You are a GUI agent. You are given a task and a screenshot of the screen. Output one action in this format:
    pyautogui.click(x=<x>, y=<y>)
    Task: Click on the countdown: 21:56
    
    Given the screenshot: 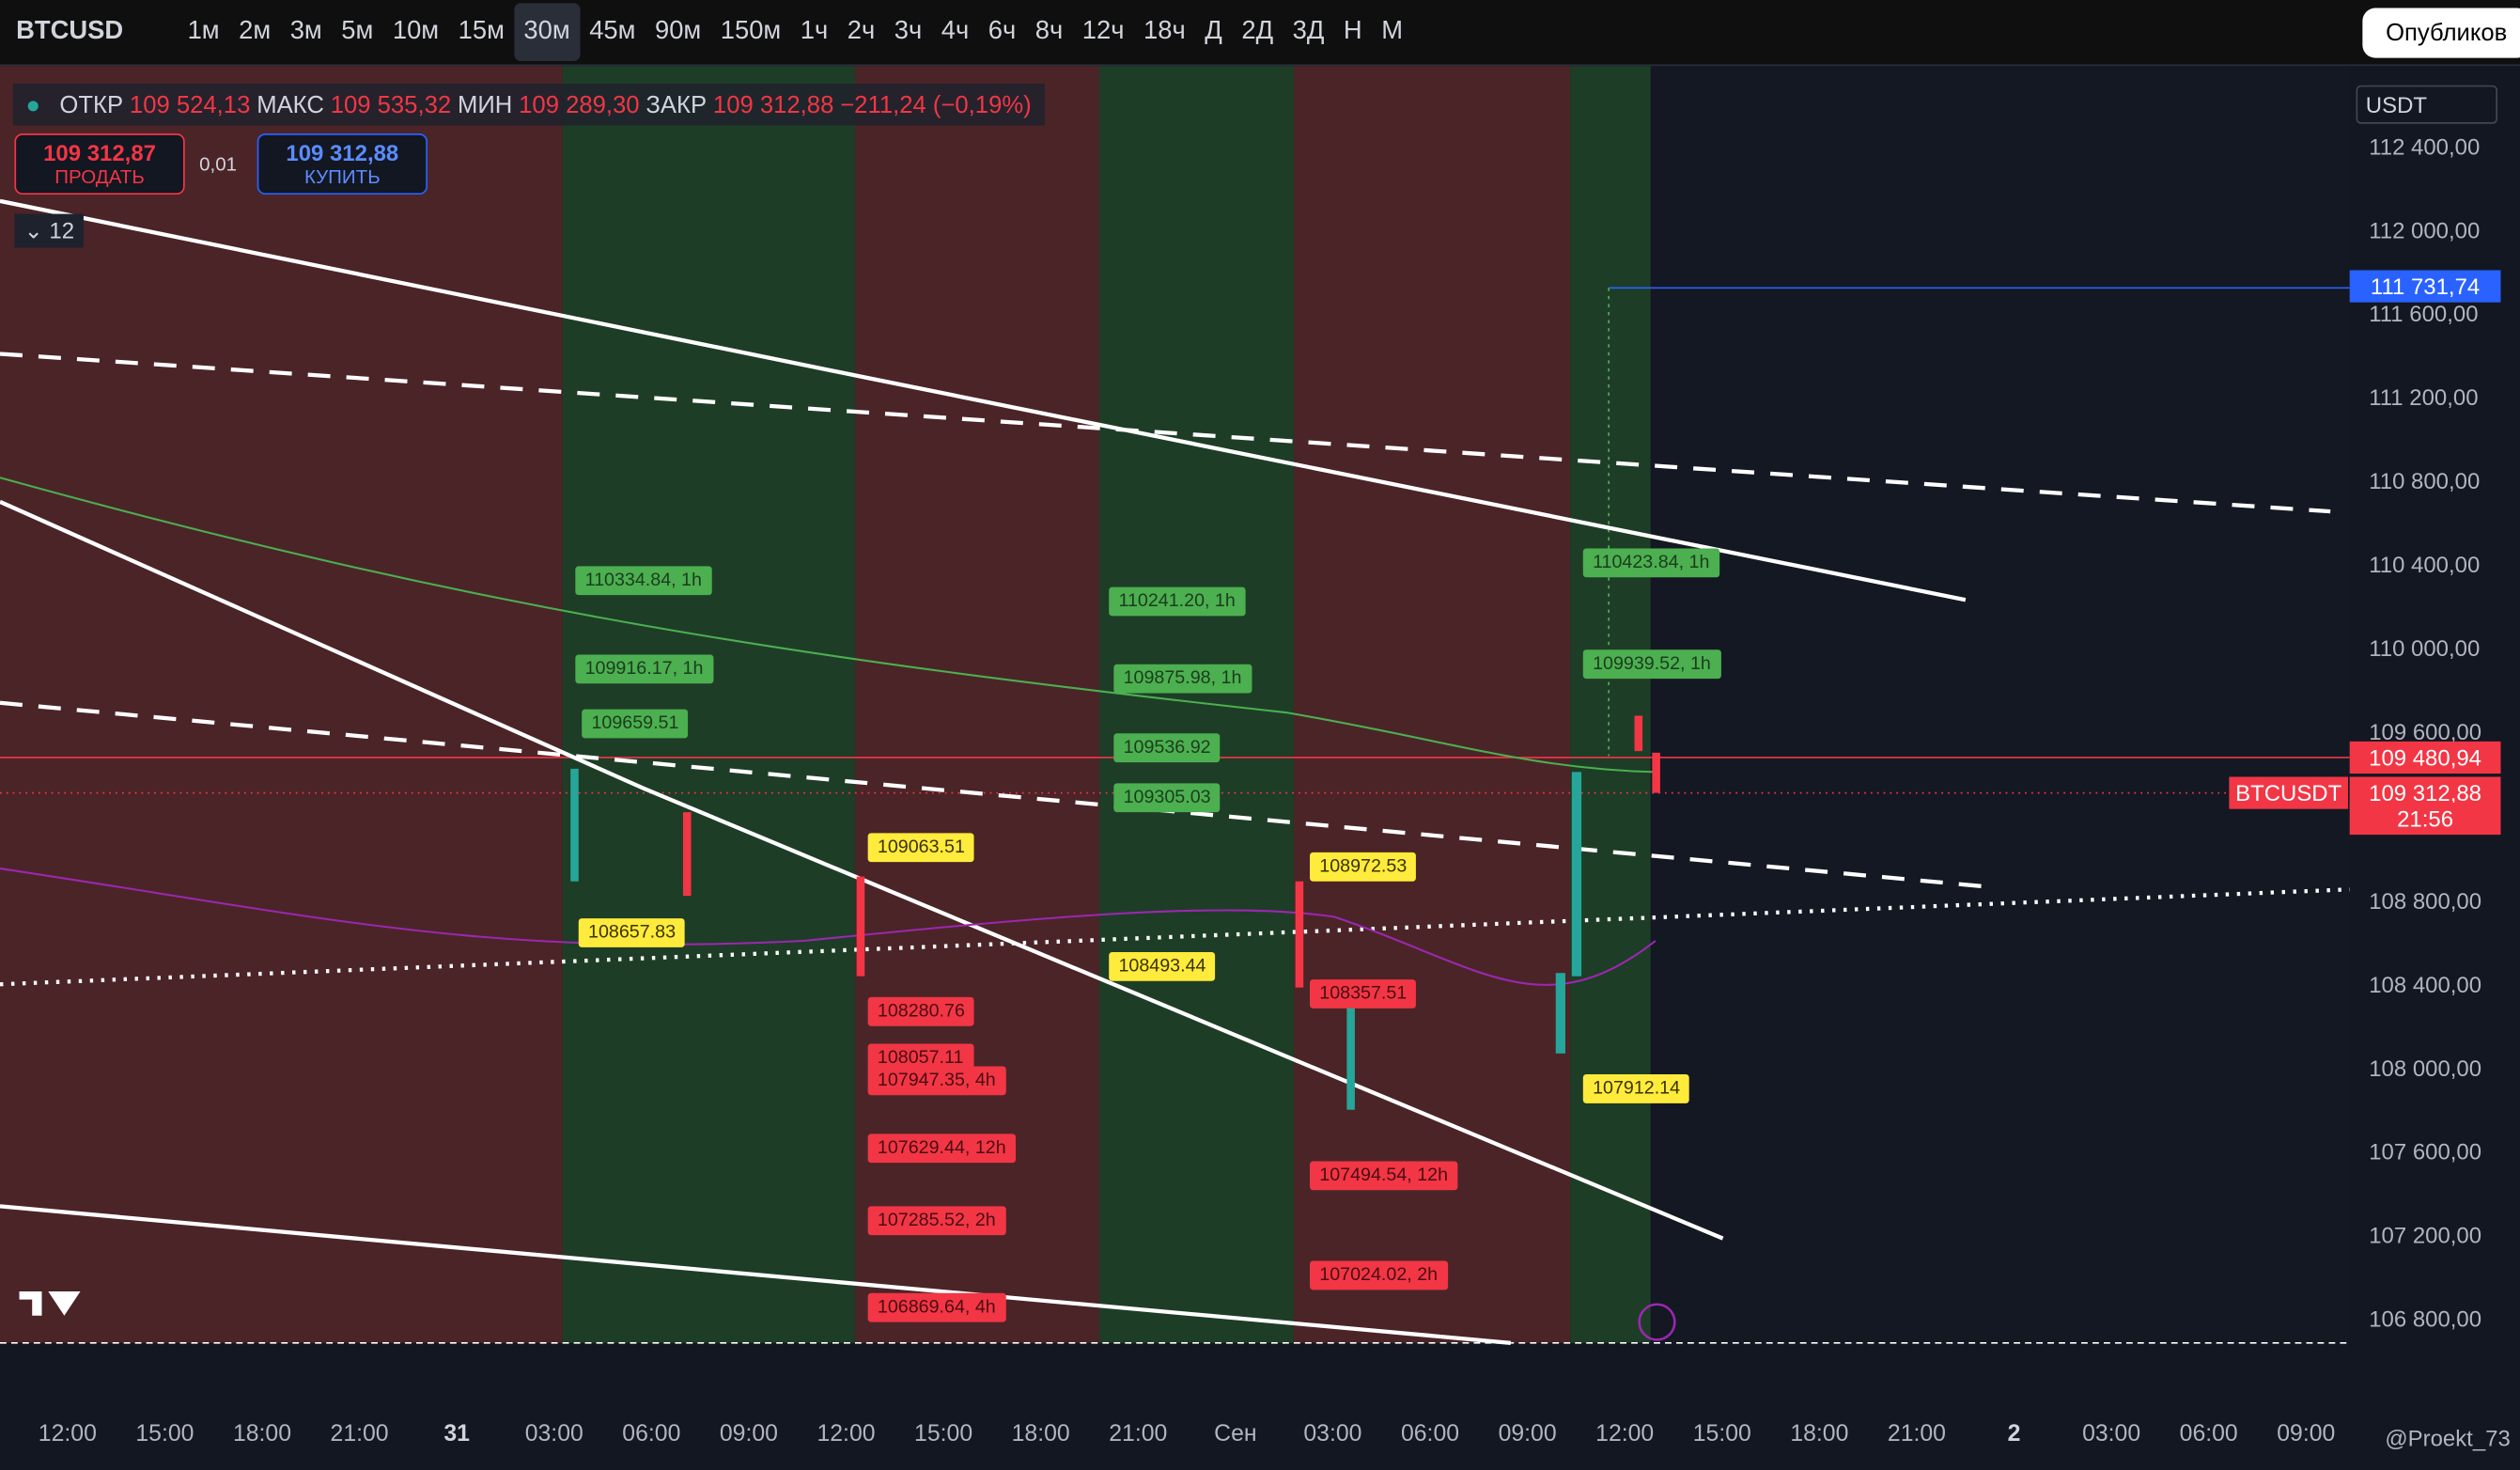 What is the action you would take?
    pyautogui.click(x=2425, y=818)
    